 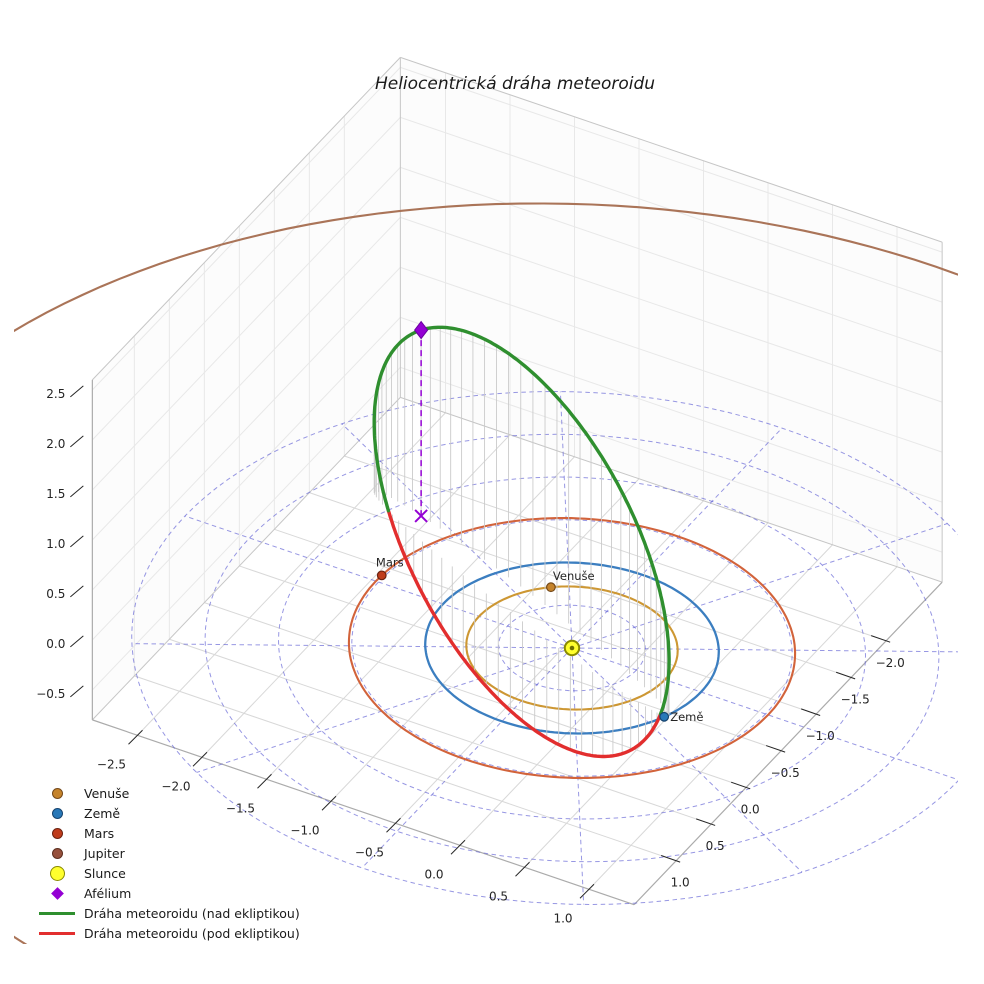 What do you see at coordinates (50, 694) in the screenshot?
I see `z-tick-label: −0.5` at bounding box center [50, 694].